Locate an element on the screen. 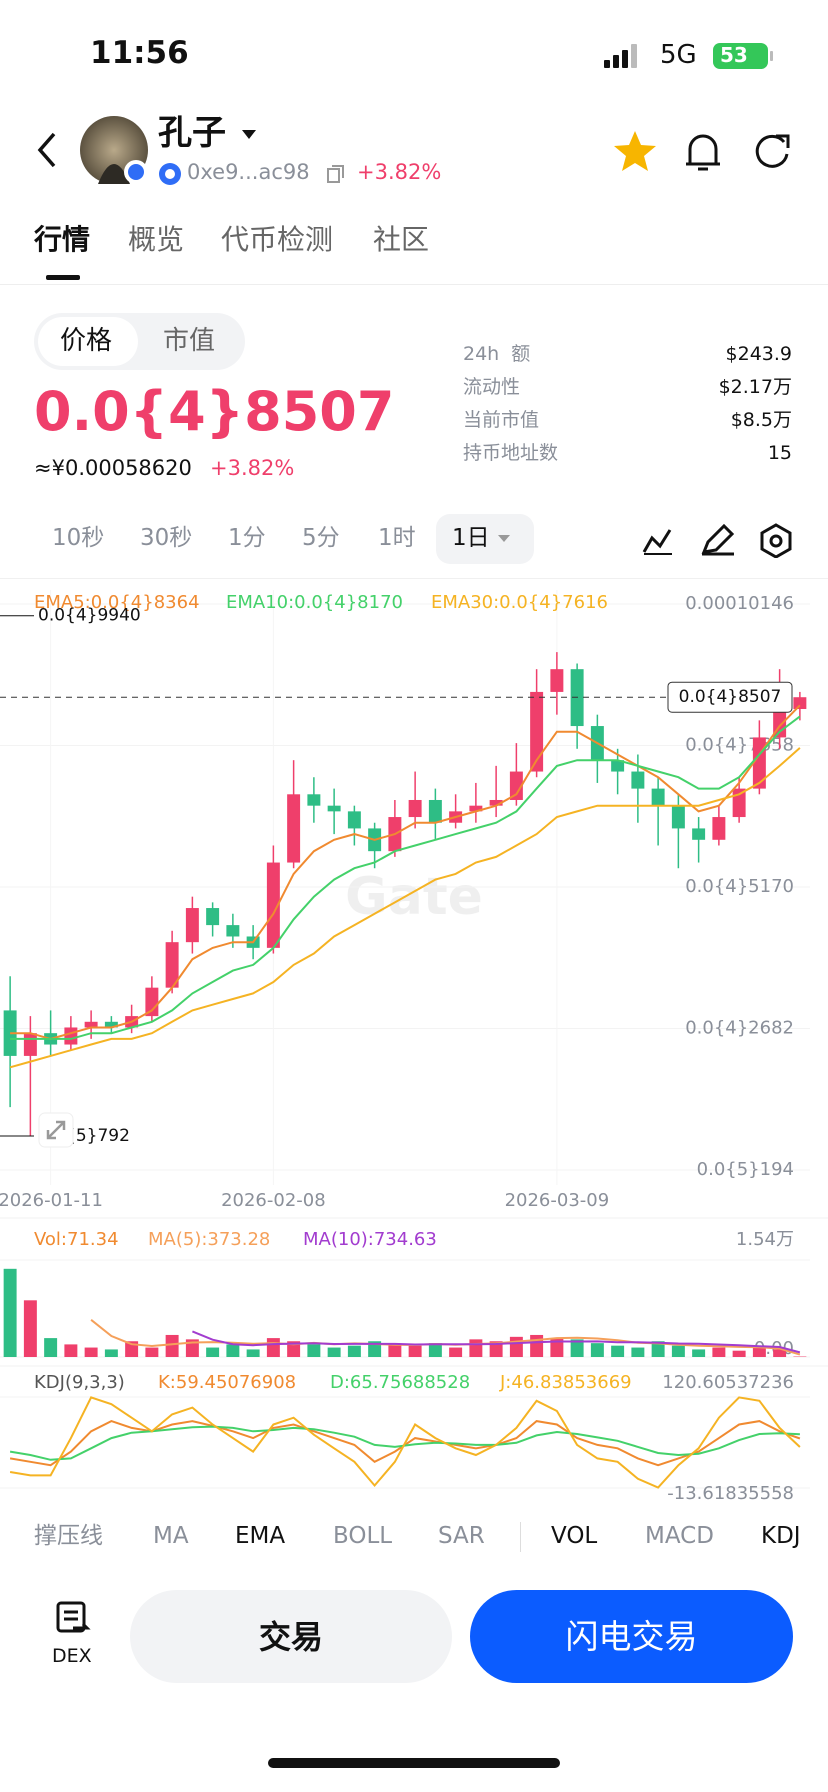  stat-label: 当前市值 is located at coordinates (501, 420).